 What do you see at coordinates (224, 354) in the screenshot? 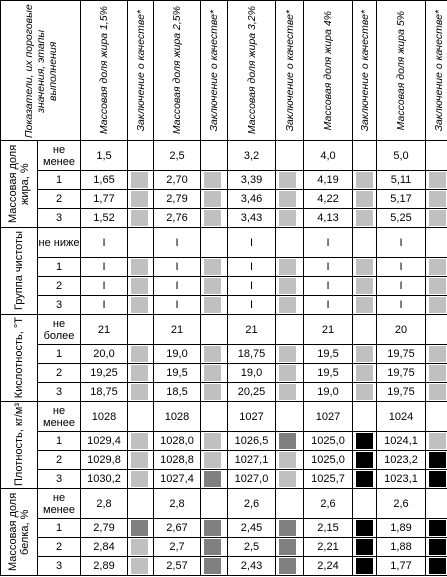
I see `table-row: 1 20,0 19,0 18,75 19,5 19,75` at bounding box center [224, 354].